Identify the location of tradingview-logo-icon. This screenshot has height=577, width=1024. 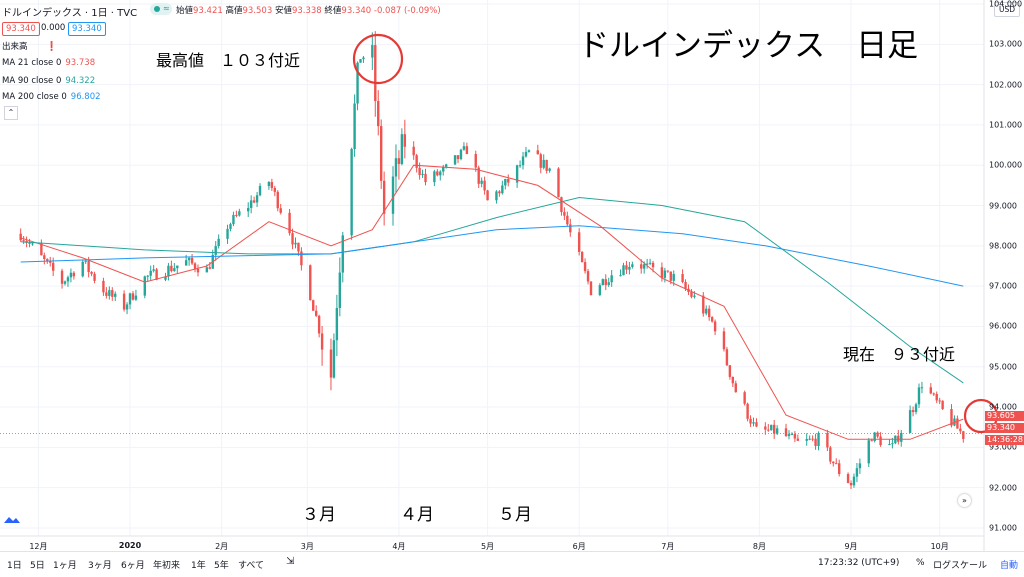
(12, 516).